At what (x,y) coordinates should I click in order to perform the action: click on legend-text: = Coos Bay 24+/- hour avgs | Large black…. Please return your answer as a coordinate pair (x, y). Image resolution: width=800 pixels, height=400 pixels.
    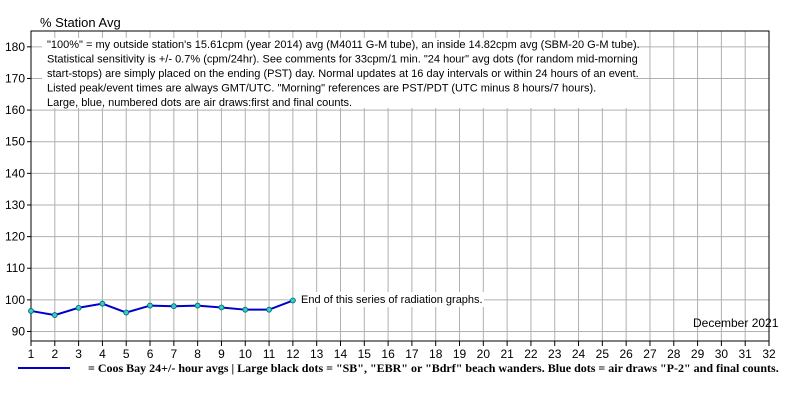
    Looking at the image, I should click on (433, 368).